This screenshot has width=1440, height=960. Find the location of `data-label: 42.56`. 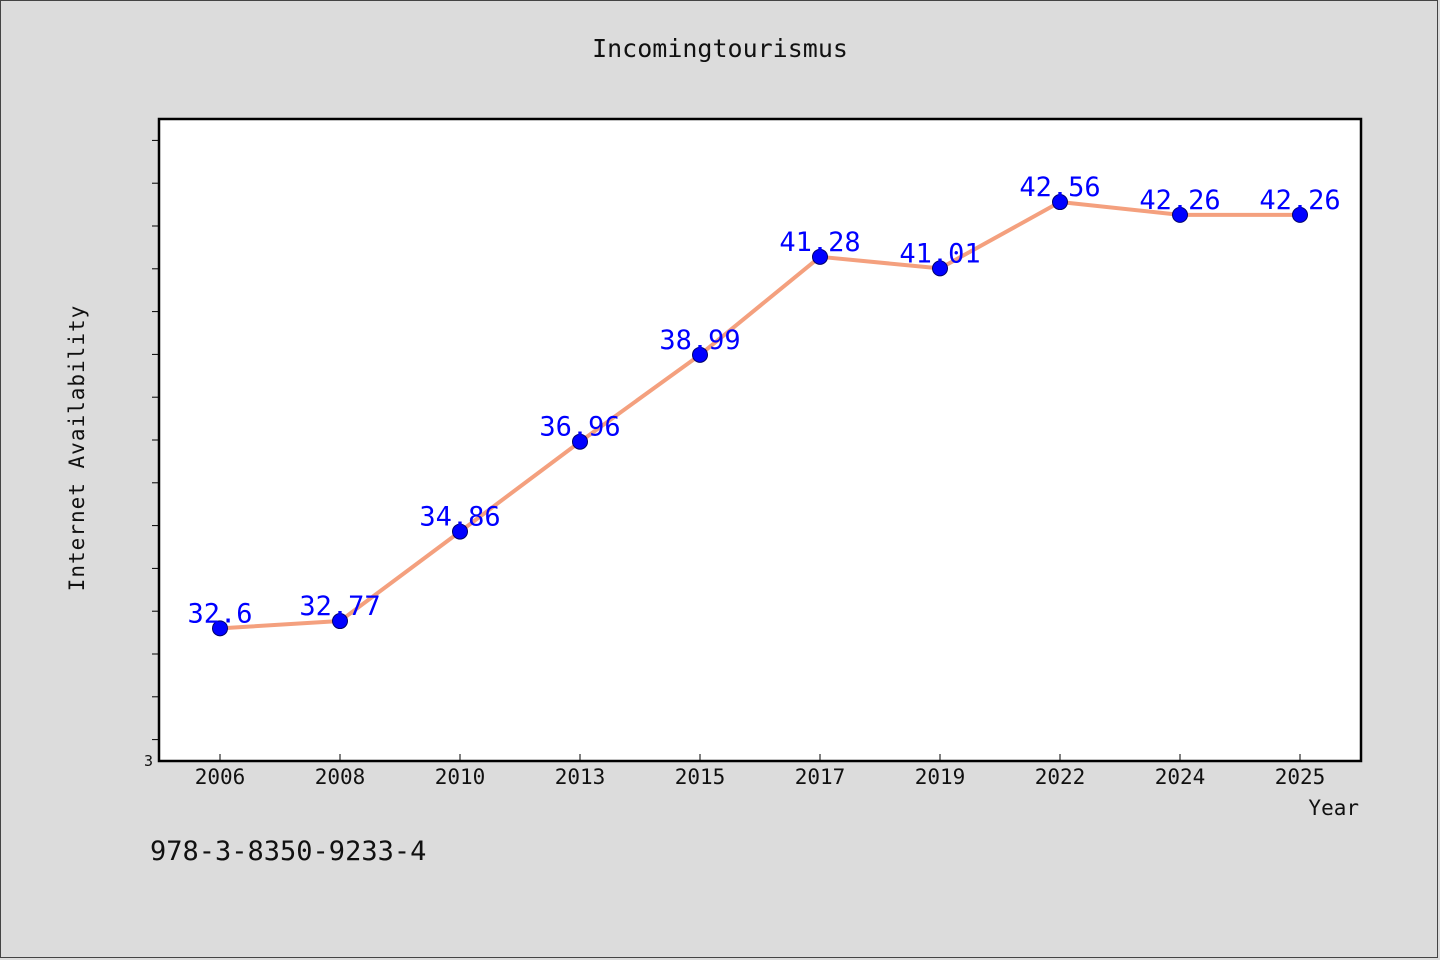

data-label: 42.56 is located at coordinates (1059, 187).